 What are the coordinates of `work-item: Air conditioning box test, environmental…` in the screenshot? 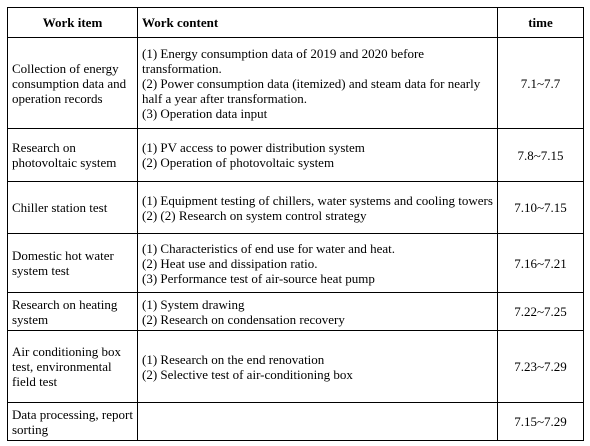 It's located at (72, 366).